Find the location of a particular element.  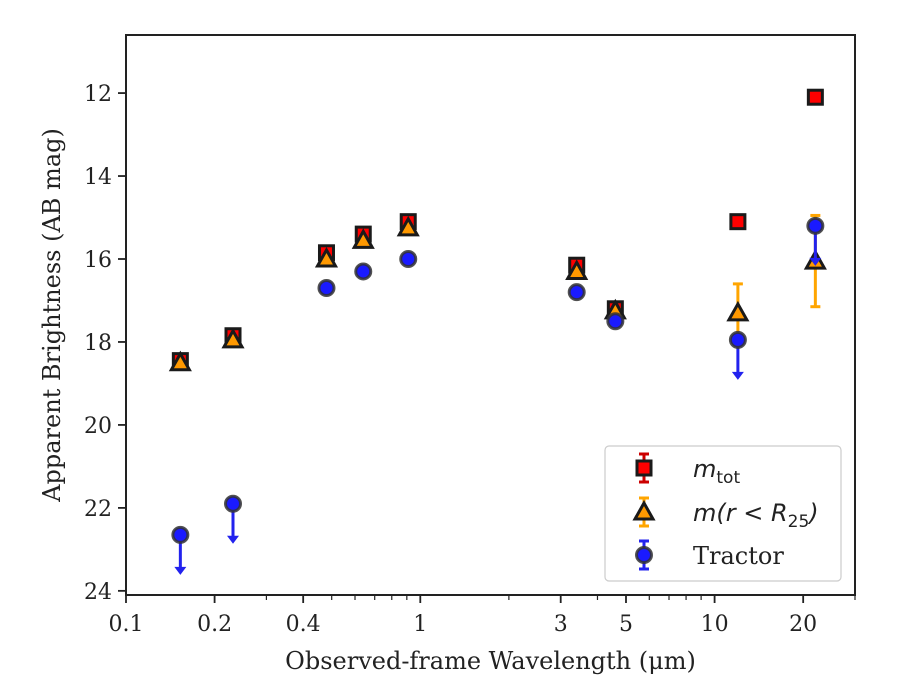

y-tick-label: 16 is located at coordinates (98, 260).